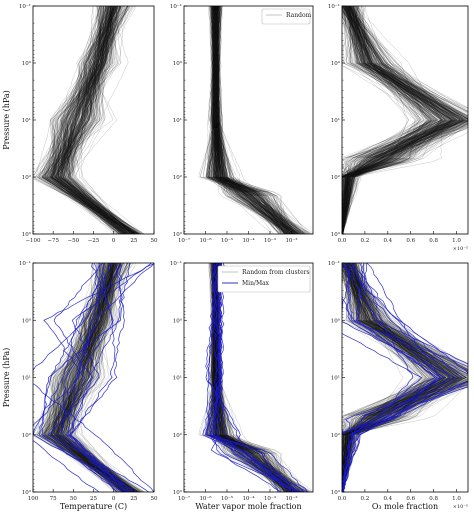 Image resolution: width=474 pixels, height=513 pixels. I want to click on legend-label: Random, so click(299, 15).